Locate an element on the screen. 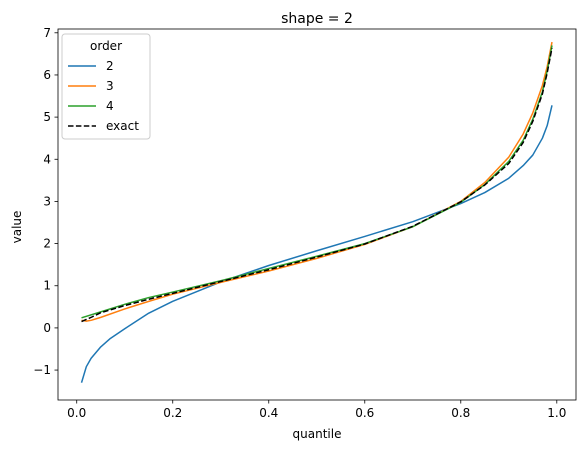  x-tick-label: 0.6 is located at coordinates (364, 413).